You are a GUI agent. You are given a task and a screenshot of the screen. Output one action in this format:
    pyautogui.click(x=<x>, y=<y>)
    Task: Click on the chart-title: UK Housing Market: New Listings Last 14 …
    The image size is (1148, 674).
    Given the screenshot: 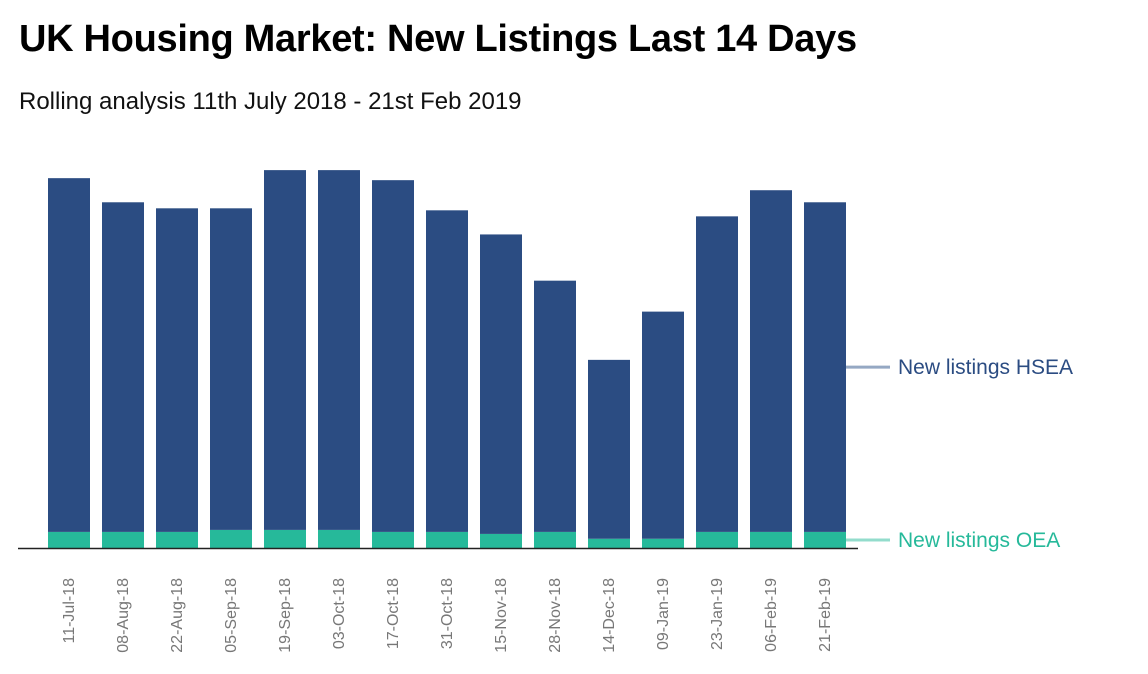 What is the action you would take?
    pyautogui.click(x=438, y=39)
    